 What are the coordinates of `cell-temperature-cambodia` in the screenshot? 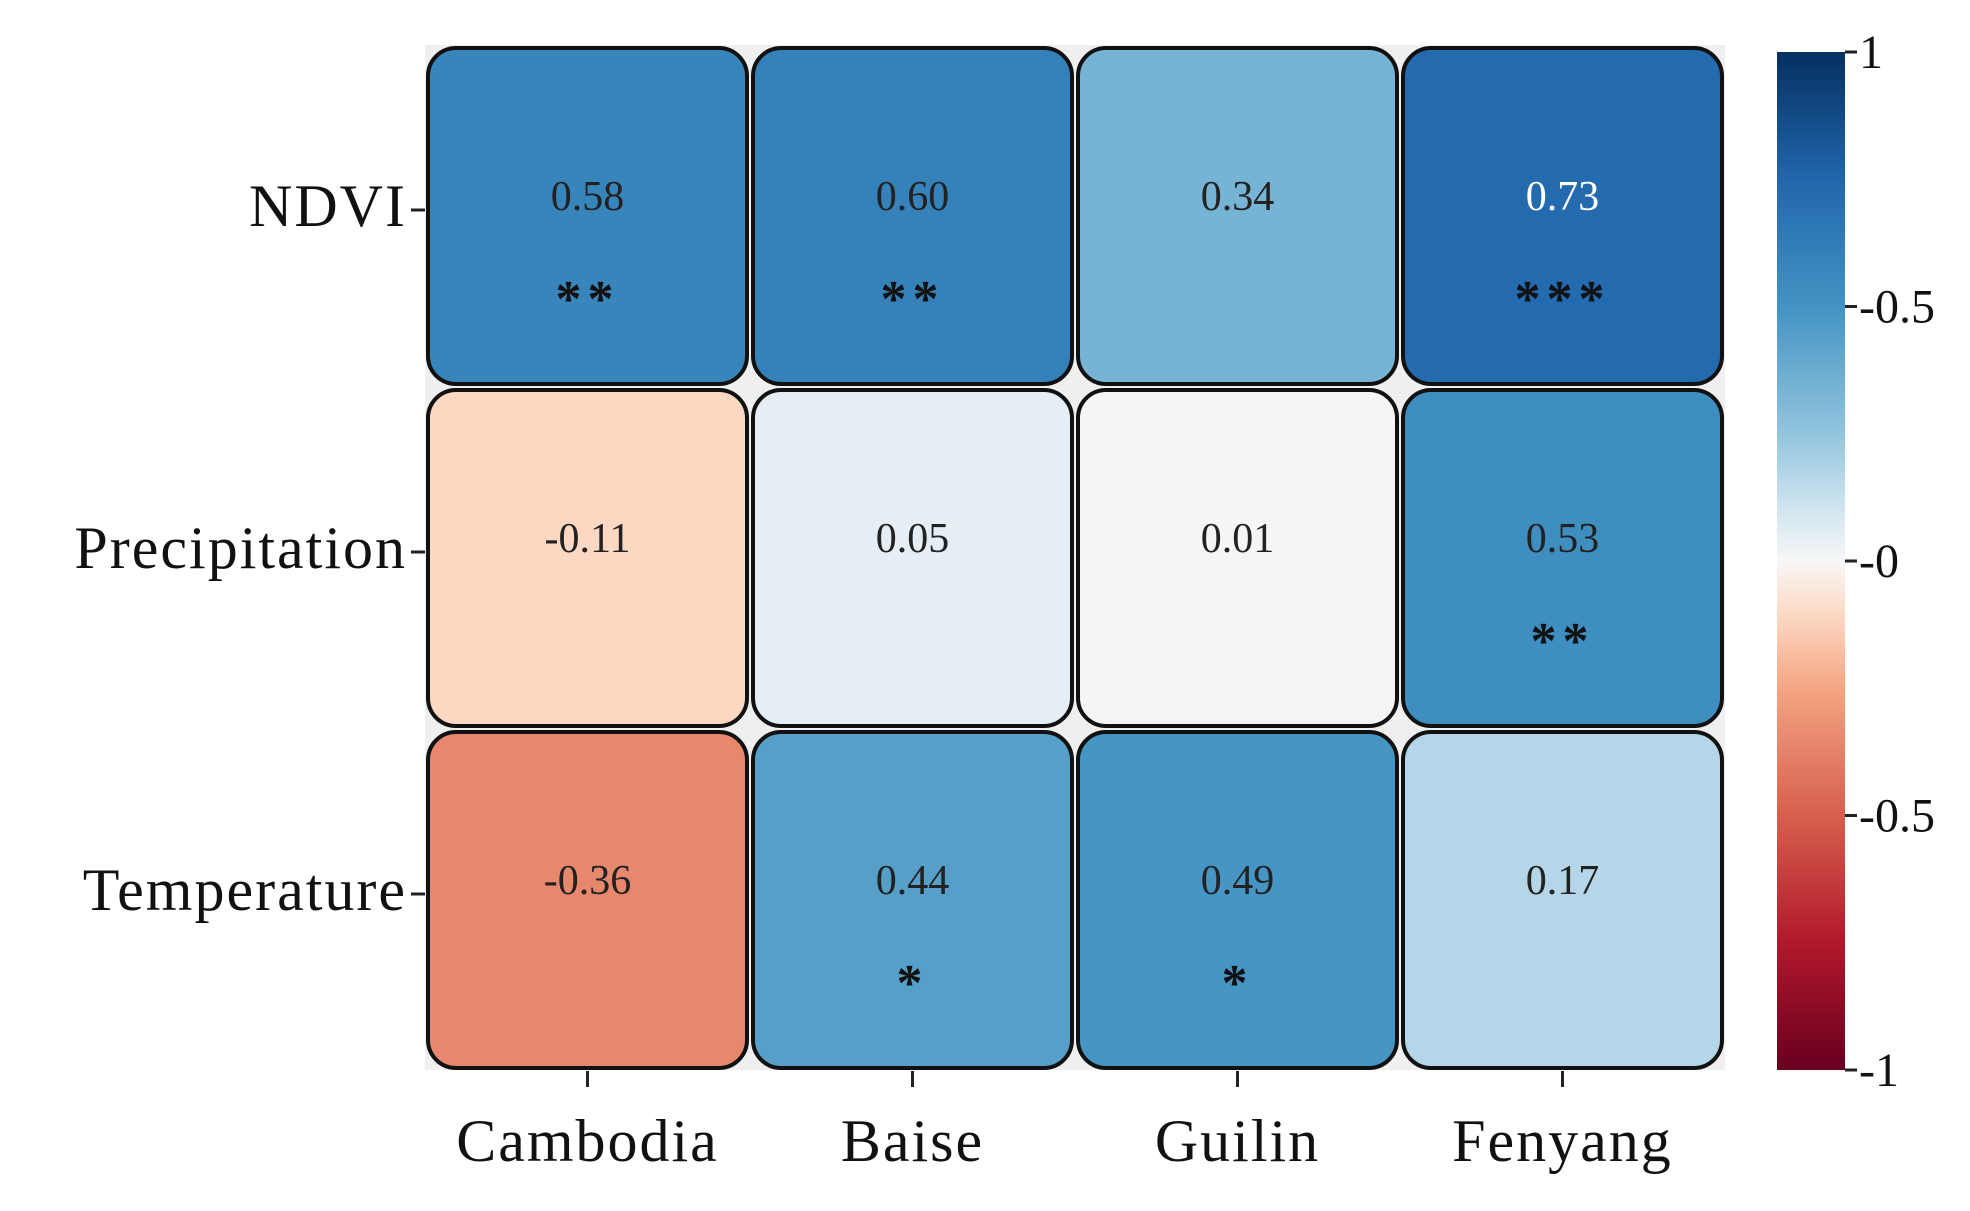 It's located at (587, 900).